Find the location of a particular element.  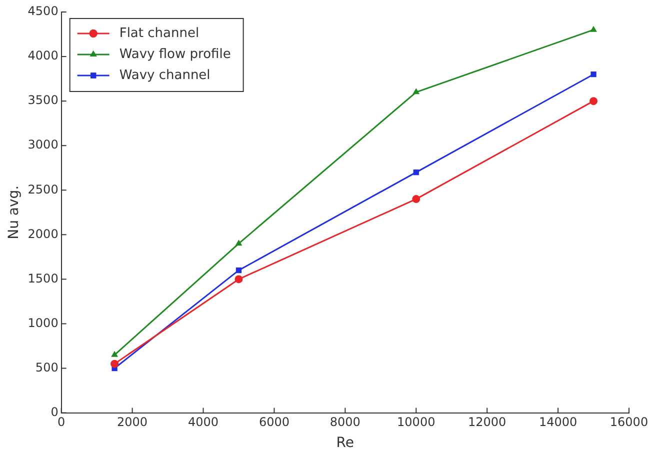

y-tick-label: 1000 is located at coordinates (43, 323).